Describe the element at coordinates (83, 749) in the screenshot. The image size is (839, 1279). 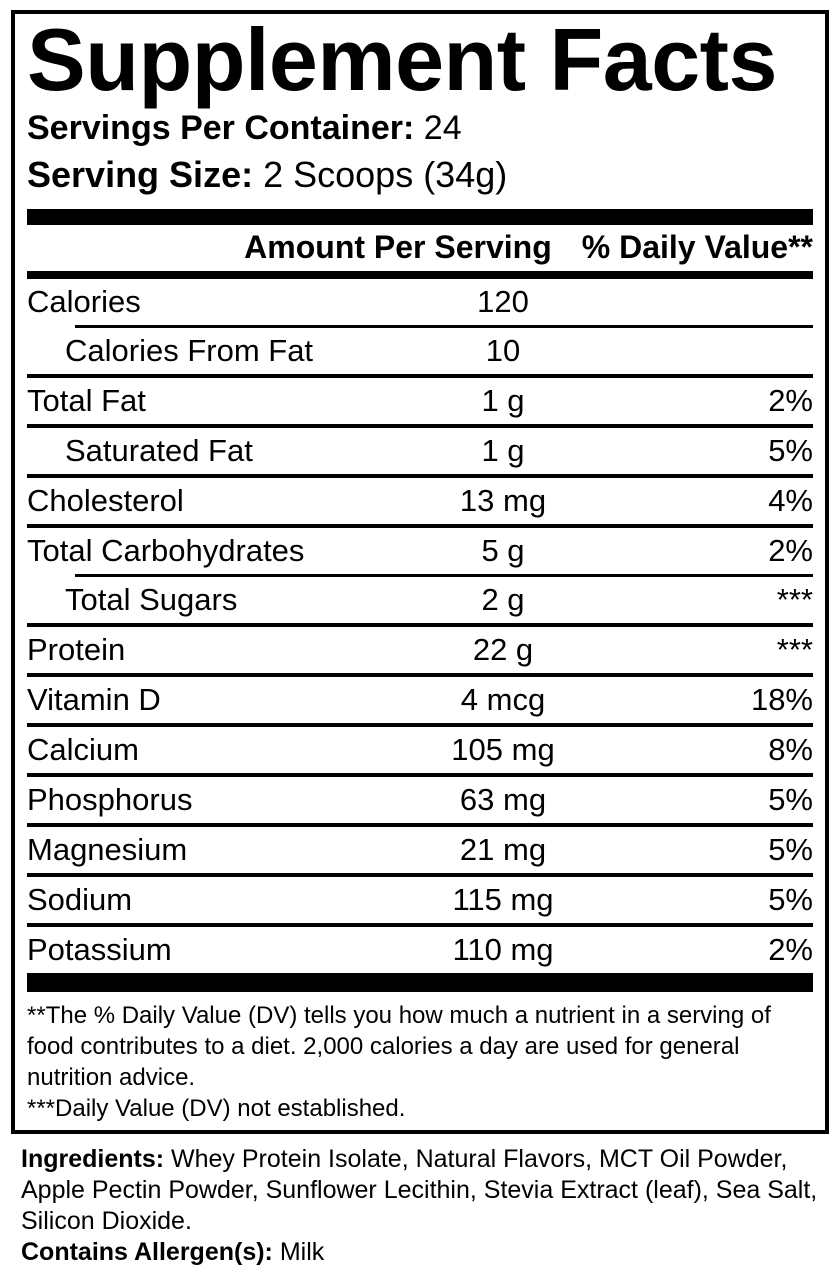
I see `nutrient-label: Calcium` at that location.